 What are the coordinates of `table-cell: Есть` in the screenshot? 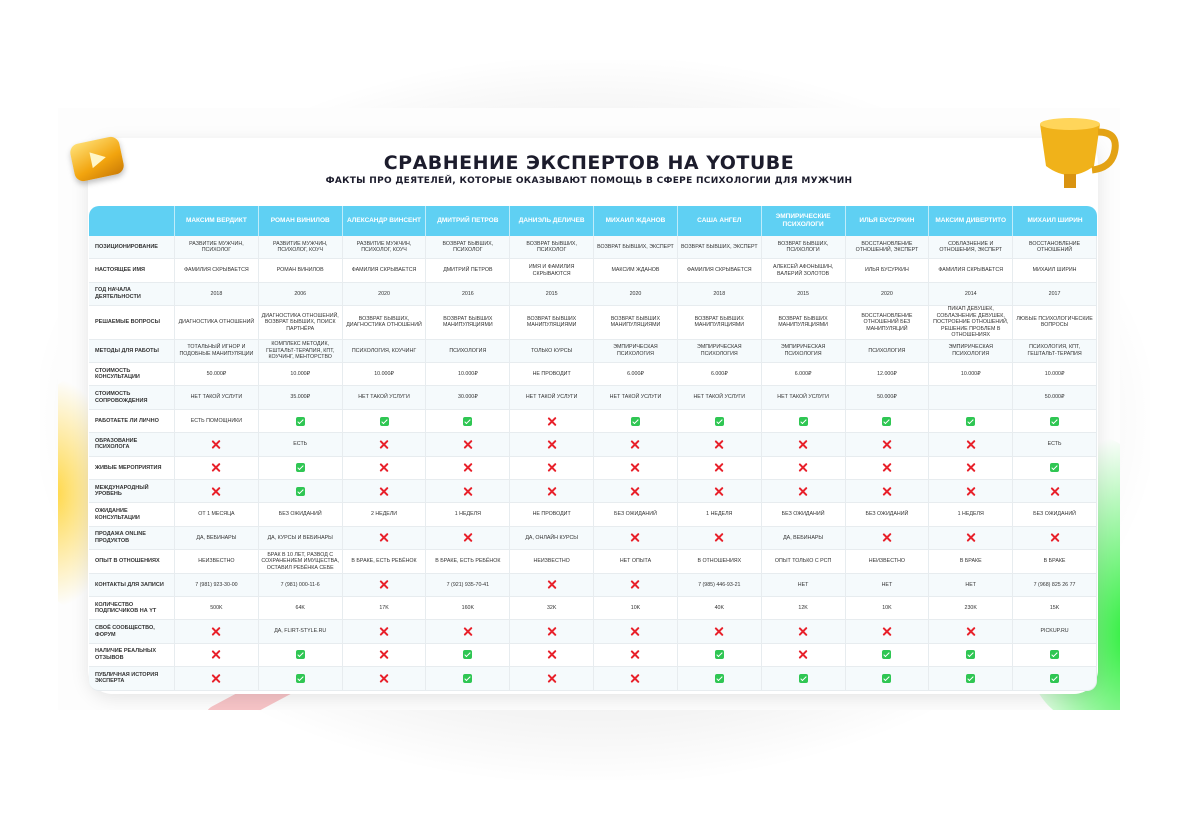 It's located at (1055, 445).